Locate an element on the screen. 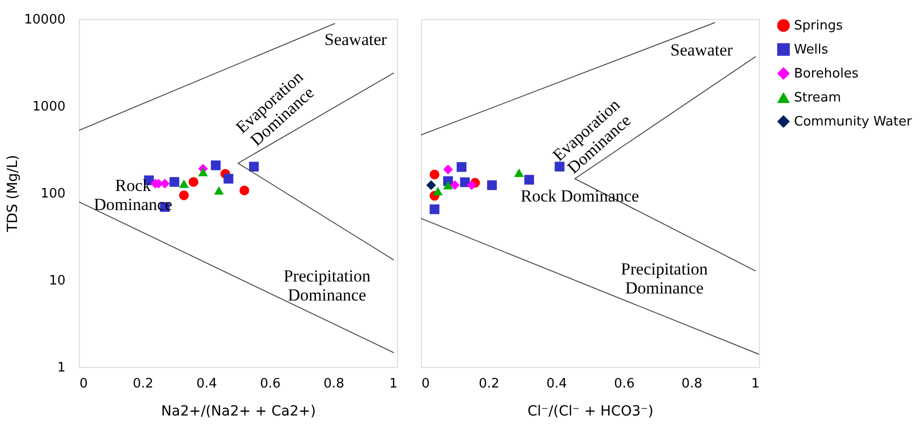  y-tick-label: 1000 is located at coordinates (49, 107).